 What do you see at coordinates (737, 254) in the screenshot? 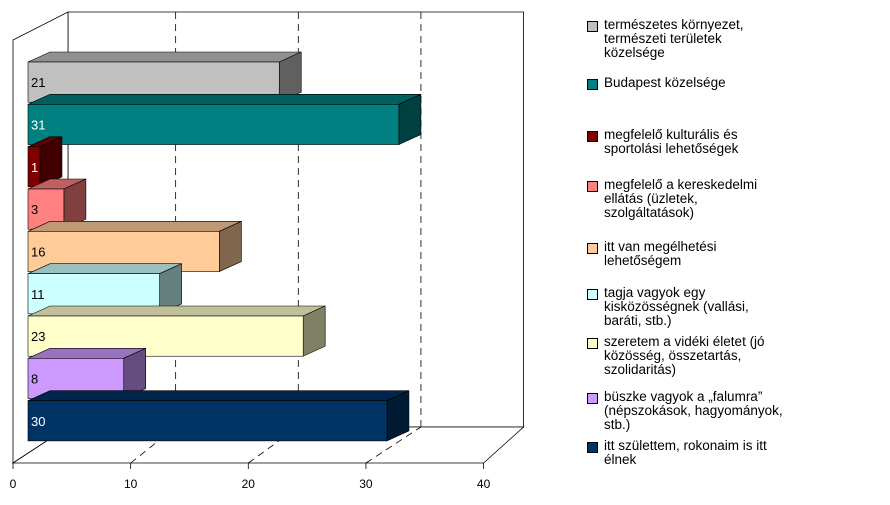
I see `legend-item: itt van megélhetési lehetőségem` at bounding box center [737, 254].